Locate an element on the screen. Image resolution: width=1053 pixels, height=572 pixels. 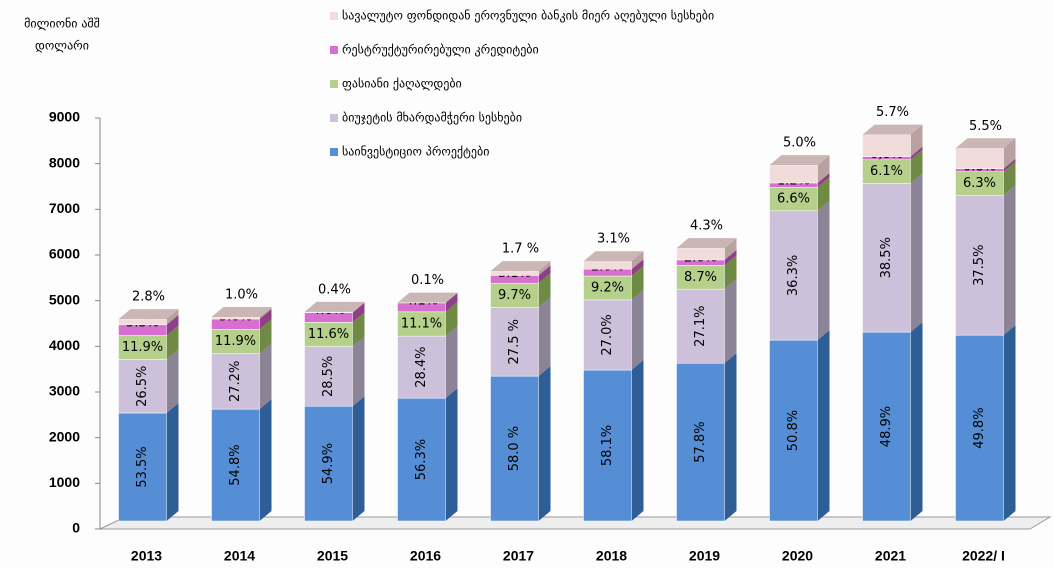
segment-label: 27.0% is located at coordinates (607, 334).